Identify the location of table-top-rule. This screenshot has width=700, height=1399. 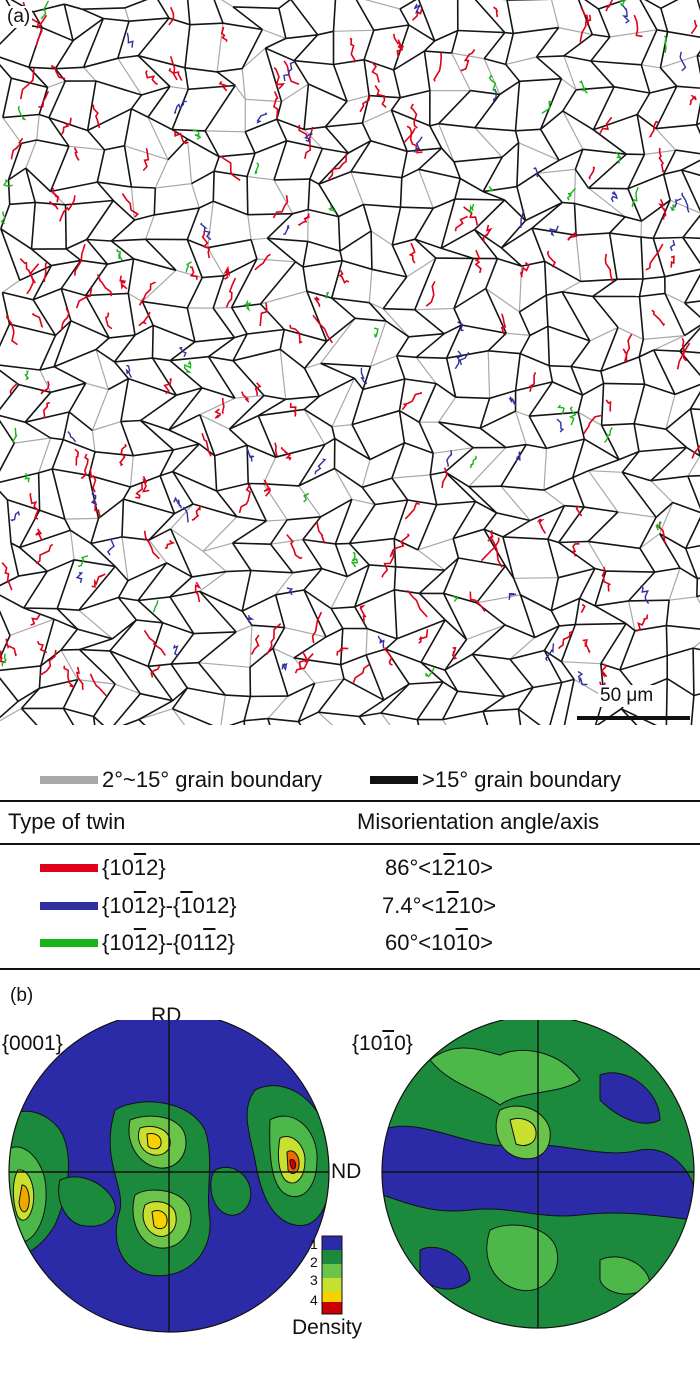
(350, 801).